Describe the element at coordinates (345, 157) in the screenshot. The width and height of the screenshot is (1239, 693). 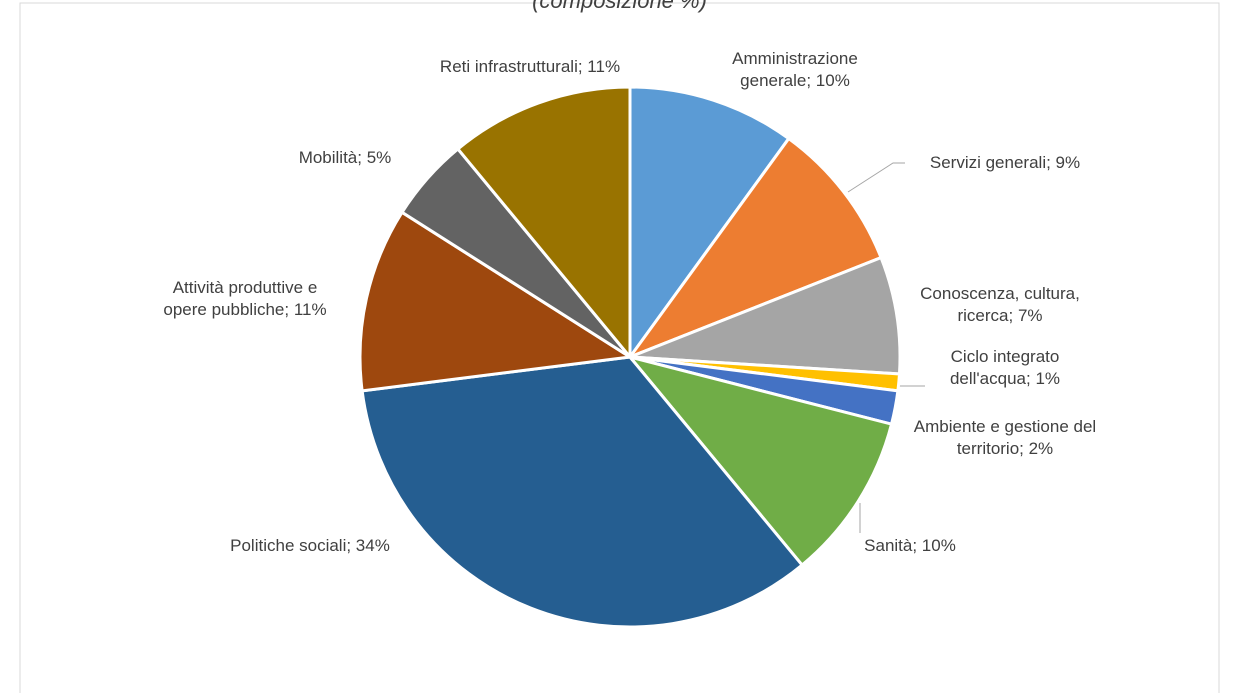
I see `data-label: Mobilità; 5%` at that location.